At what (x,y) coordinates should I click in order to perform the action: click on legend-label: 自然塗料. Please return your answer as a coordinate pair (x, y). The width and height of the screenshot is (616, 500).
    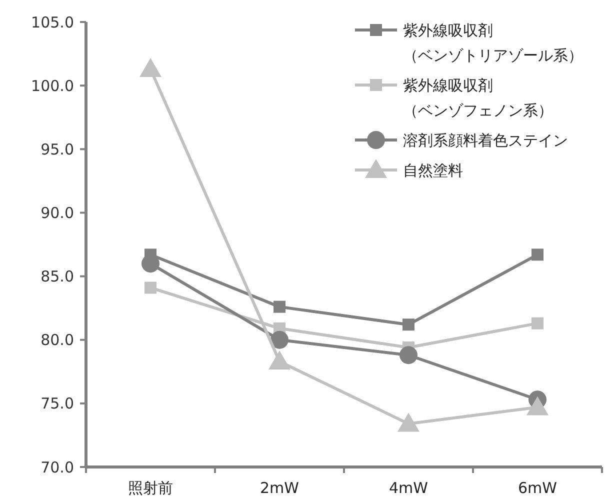
    Looking at the image, I should click on (433, 170).